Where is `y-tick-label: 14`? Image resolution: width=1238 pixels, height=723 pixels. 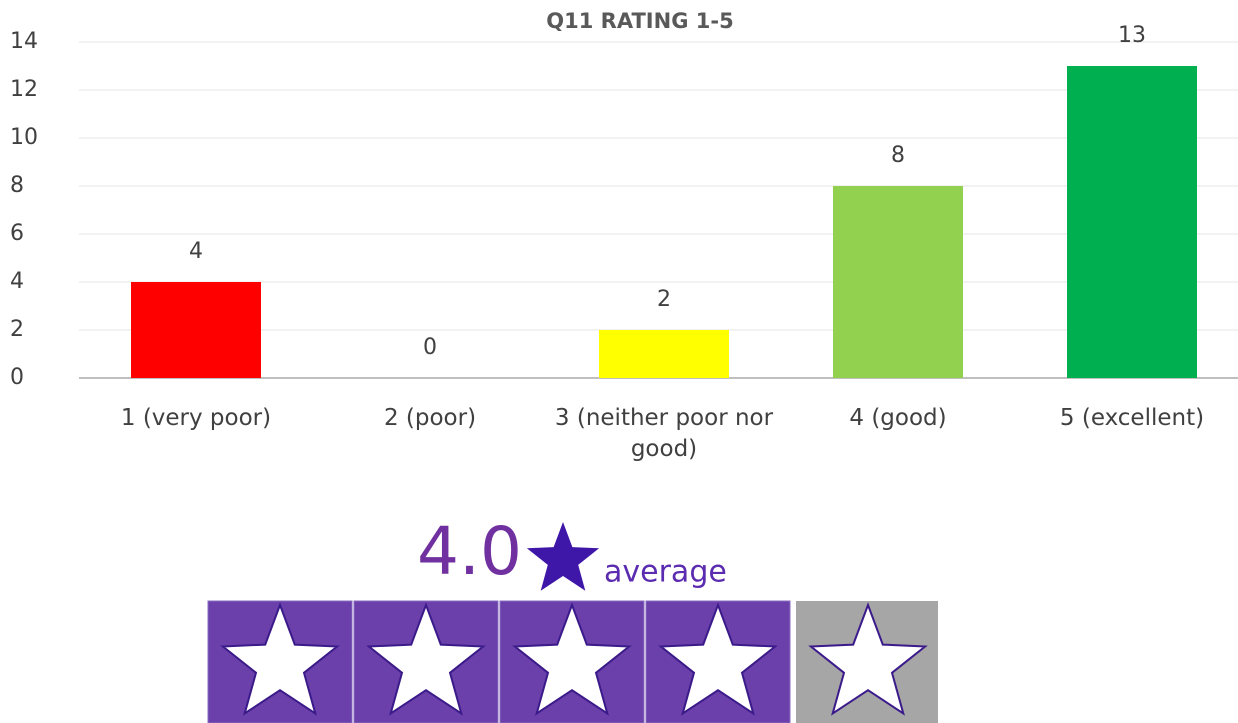
y-tick-label: 14 is located at coordinates (24, 41).